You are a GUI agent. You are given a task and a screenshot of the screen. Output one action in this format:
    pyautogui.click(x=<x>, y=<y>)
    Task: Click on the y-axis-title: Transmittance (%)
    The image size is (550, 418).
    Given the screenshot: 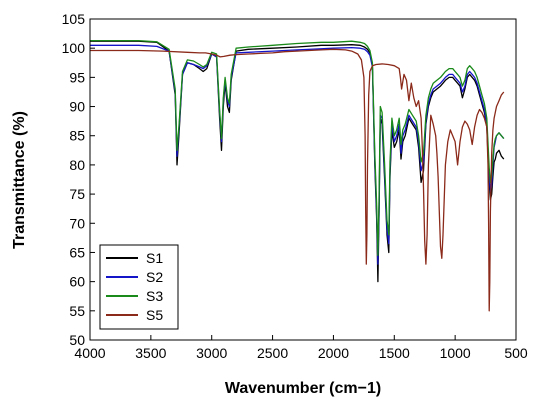 What is the action you would take?
    pyautogui.click(x=19, y=180)
    